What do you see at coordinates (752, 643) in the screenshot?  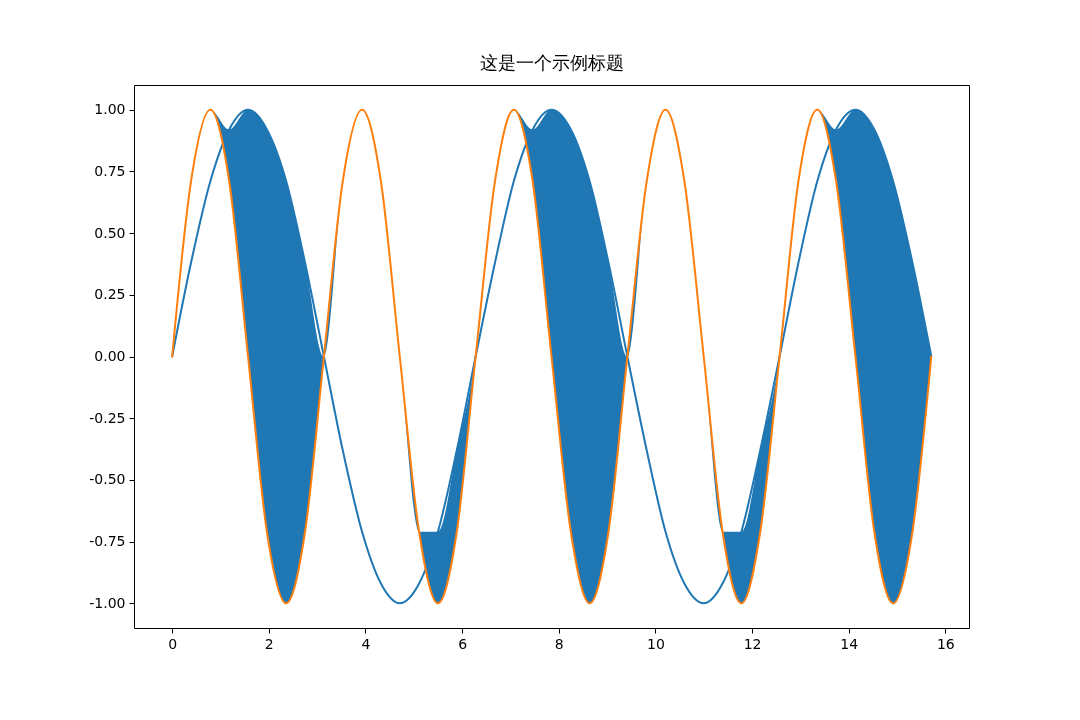 I see `x-tick-label: 12` at bounding box center [752, 643].